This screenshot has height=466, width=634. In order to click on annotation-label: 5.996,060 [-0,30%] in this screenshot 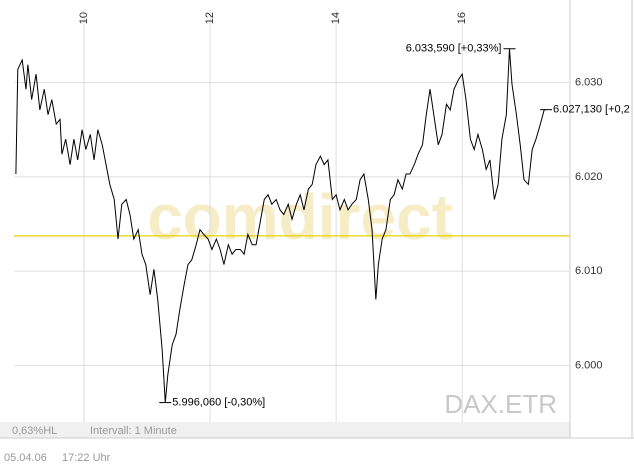, I will do `click(218, 402)`.